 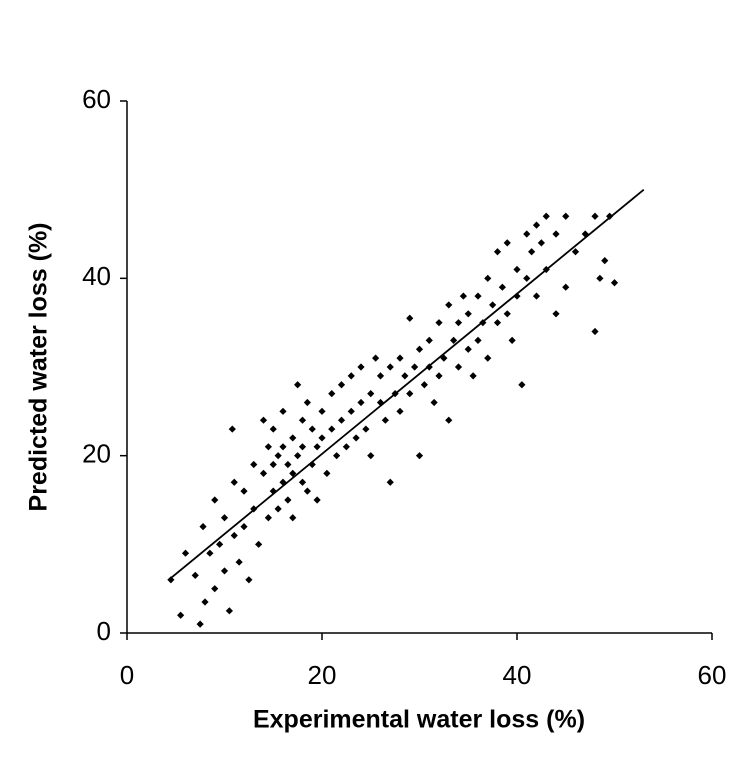 I want to click on x-tick-label: 60, so click(x=712, y=675).